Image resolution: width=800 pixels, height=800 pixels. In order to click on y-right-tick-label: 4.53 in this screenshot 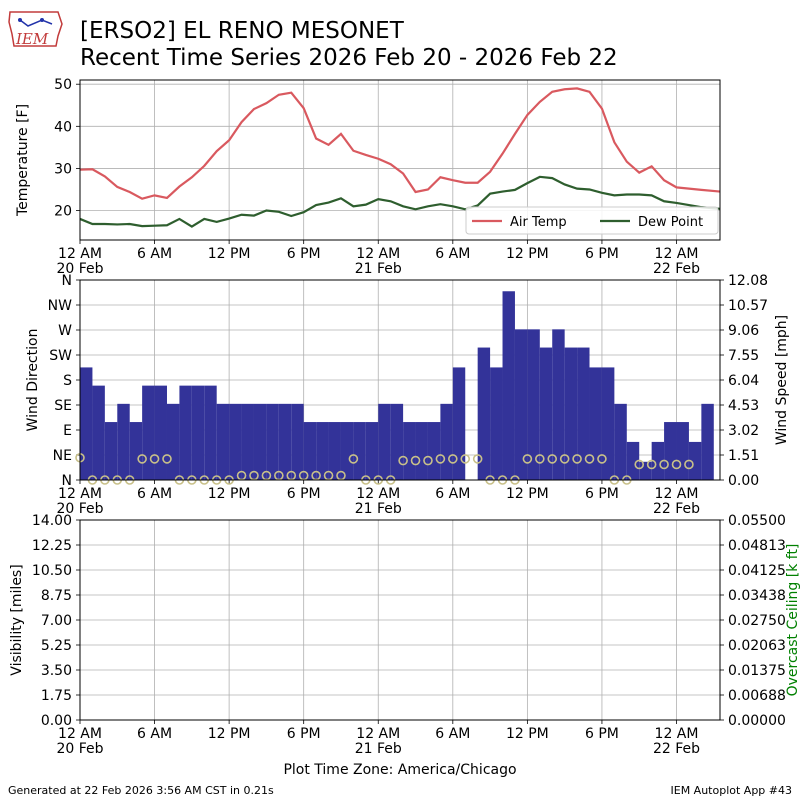, I will do `click(743, 406)`.